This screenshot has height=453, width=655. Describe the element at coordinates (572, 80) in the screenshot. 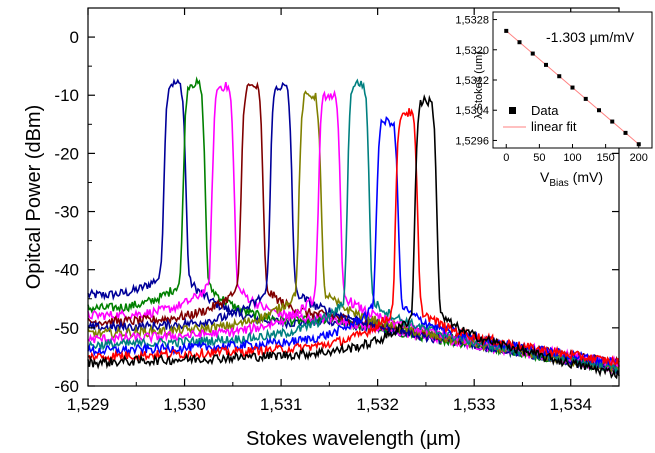

I see `inset-frame` at that location.